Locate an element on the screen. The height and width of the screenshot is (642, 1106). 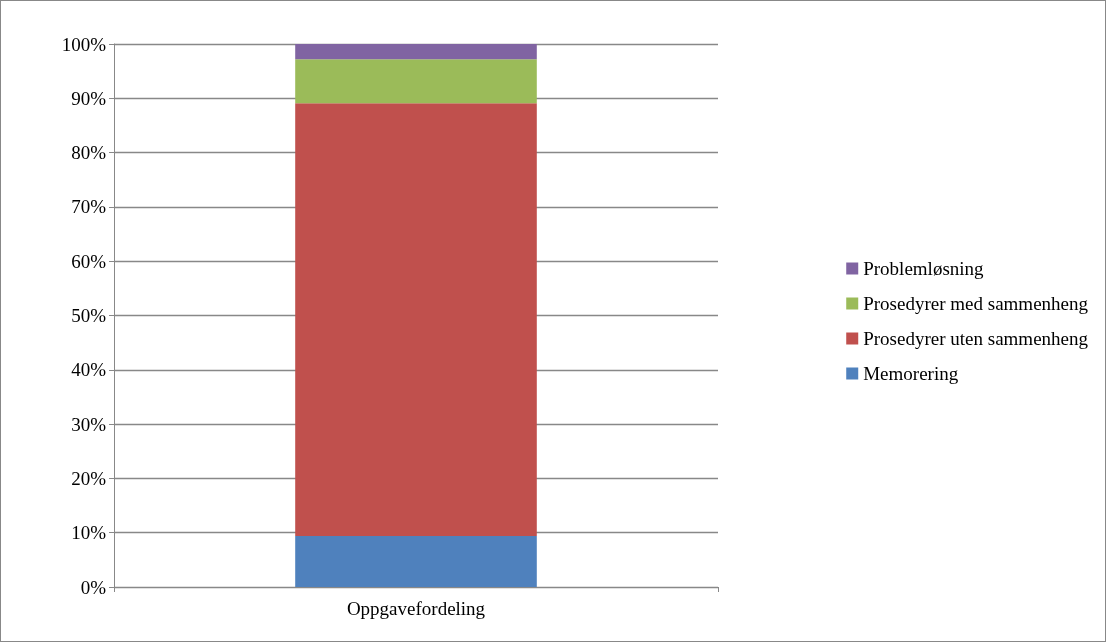
y-tick-label: 40% is located at coordinates (89, 370).